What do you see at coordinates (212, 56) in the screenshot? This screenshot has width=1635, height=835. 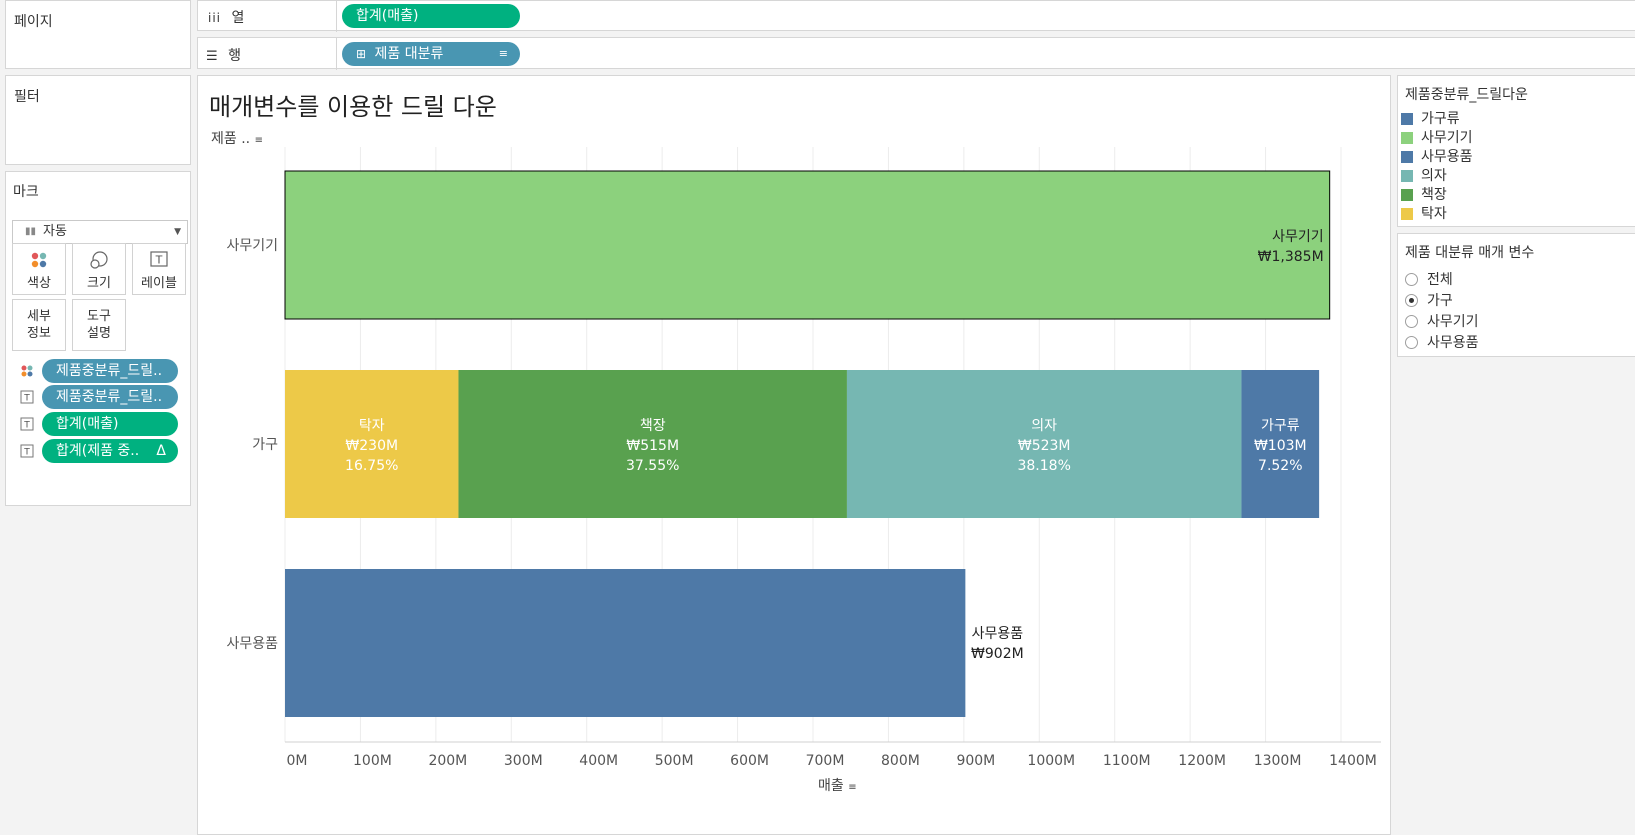 I see `rows-icon: ☰` at bounding box center [212, 56].